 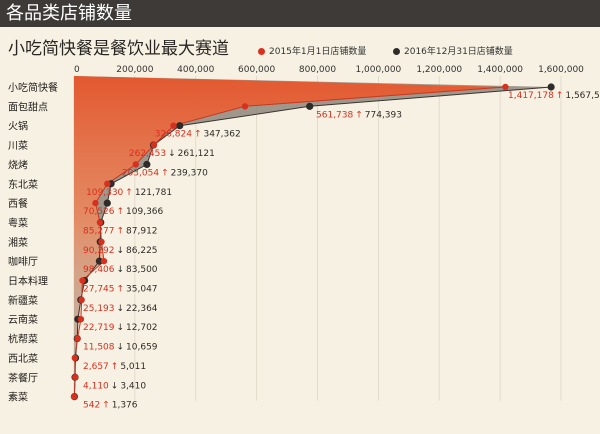 I want to click on x-tick-label: 600,000, so click(x=256, y=70).